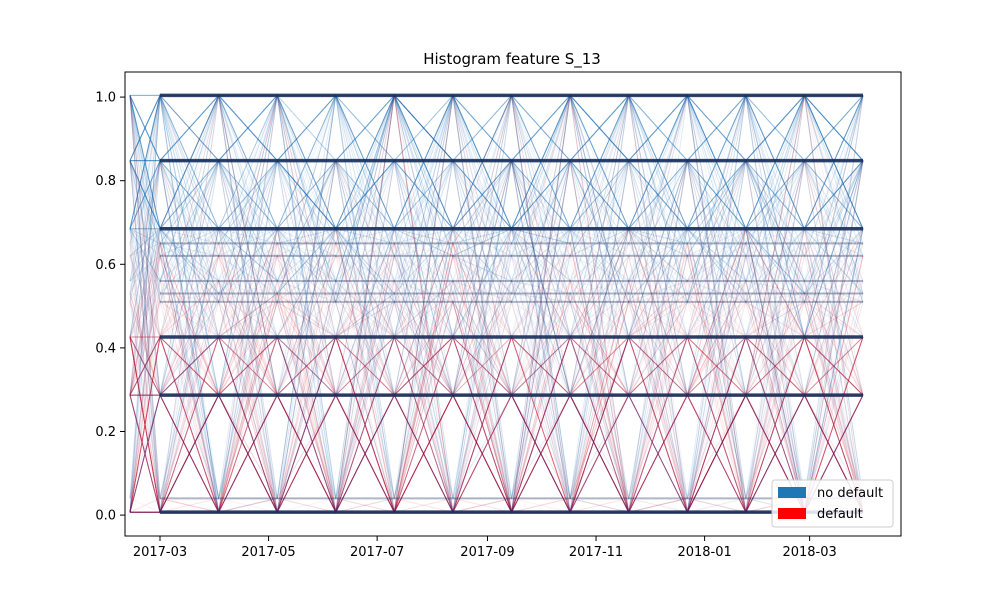 The image size is (1000, 600). Describe the element at coordinates (160, 552) in the screenshot. I see `x-tick-label: 2017-03` at that location.